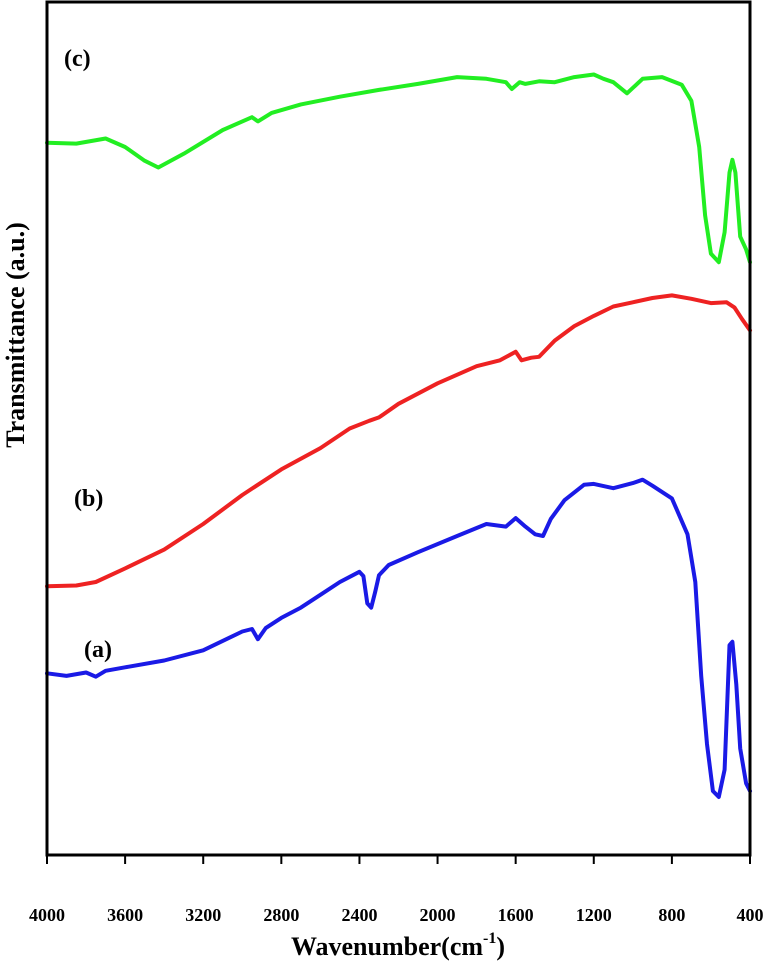  I want to click on x-axis-title-main: Wavenumber(cm, so click(387, 946).